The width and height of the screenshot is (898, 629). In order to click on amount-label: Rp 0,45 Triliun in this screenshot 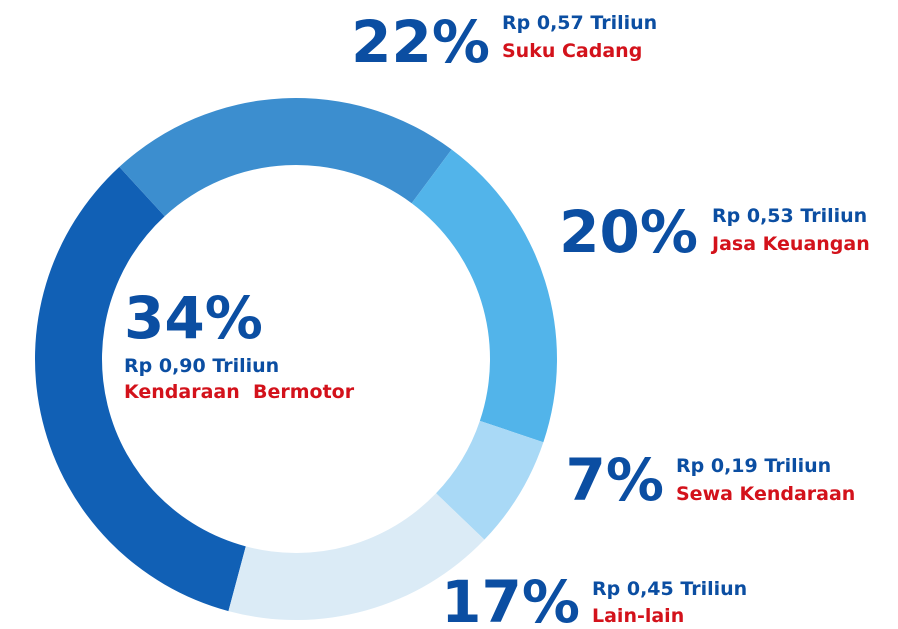, I will do `click(669, 589)`.